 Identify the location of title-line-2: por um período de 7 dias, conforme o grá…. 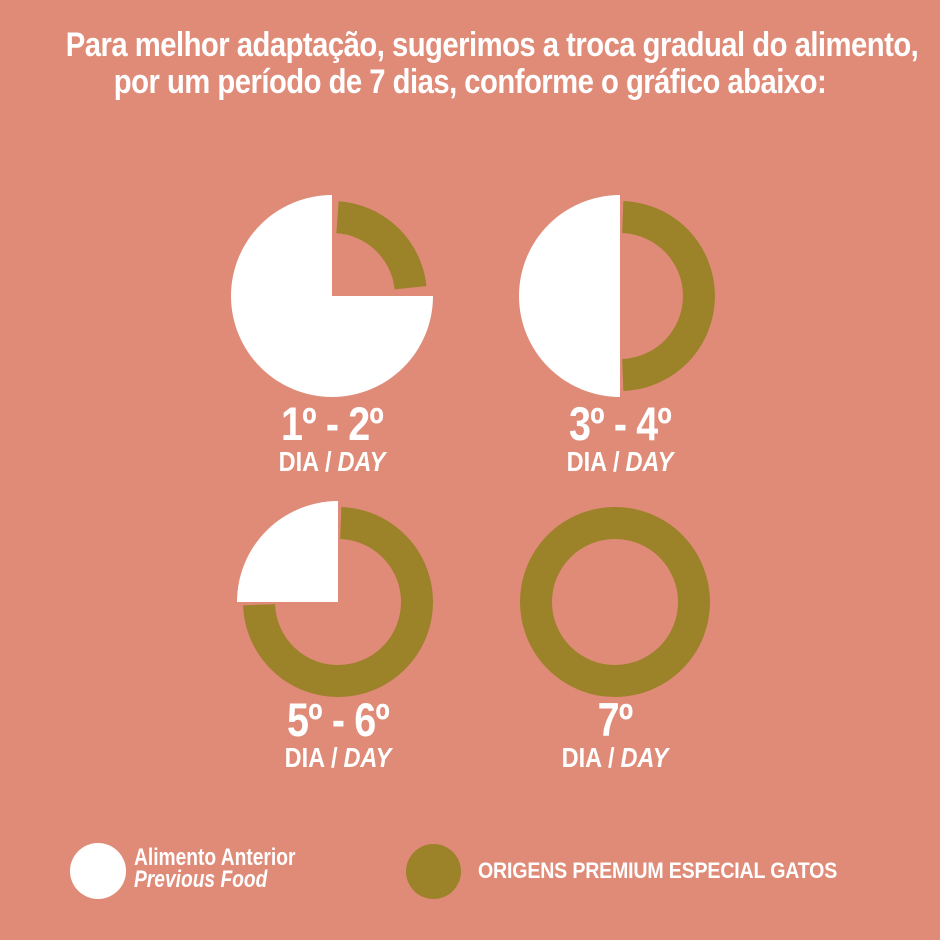
(470, 82).